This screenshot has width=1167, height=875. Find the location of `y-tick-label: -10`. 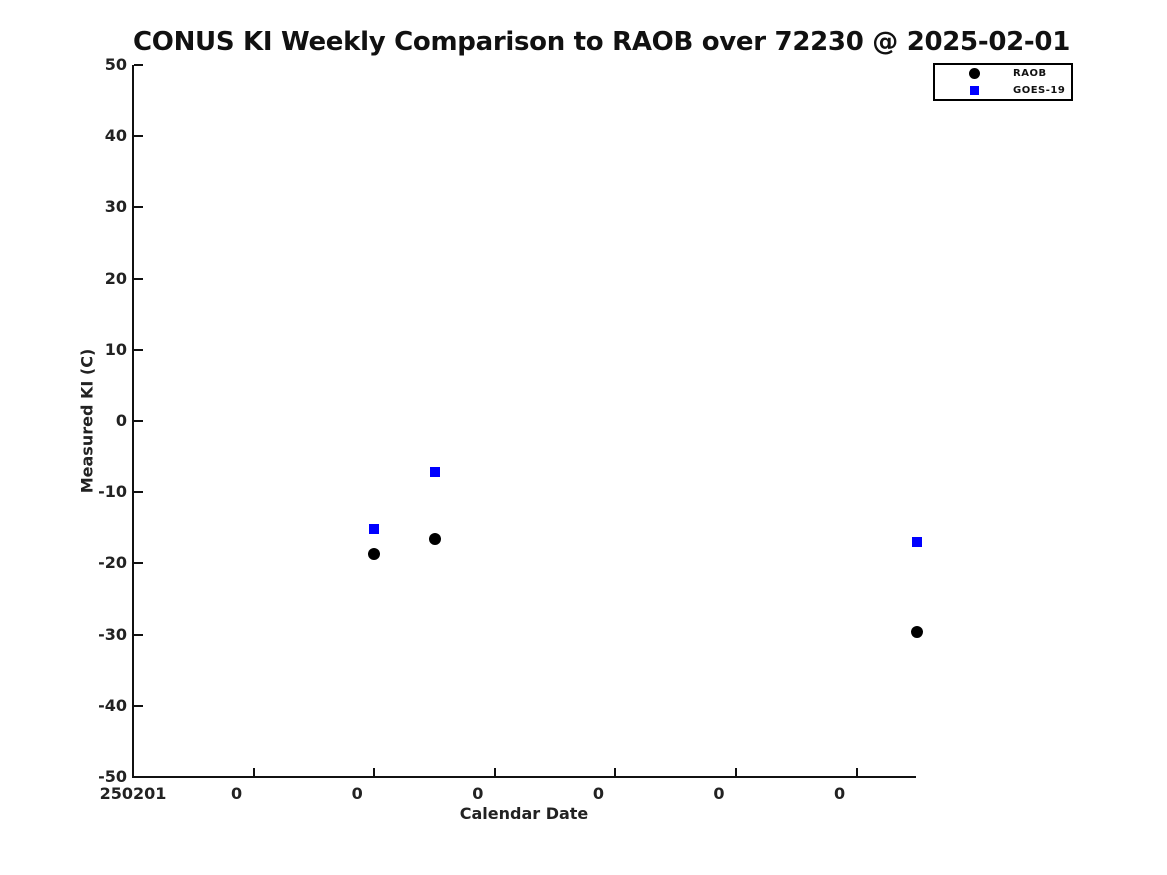

y-tick-label: -10 is located at coordinates (112, 492).